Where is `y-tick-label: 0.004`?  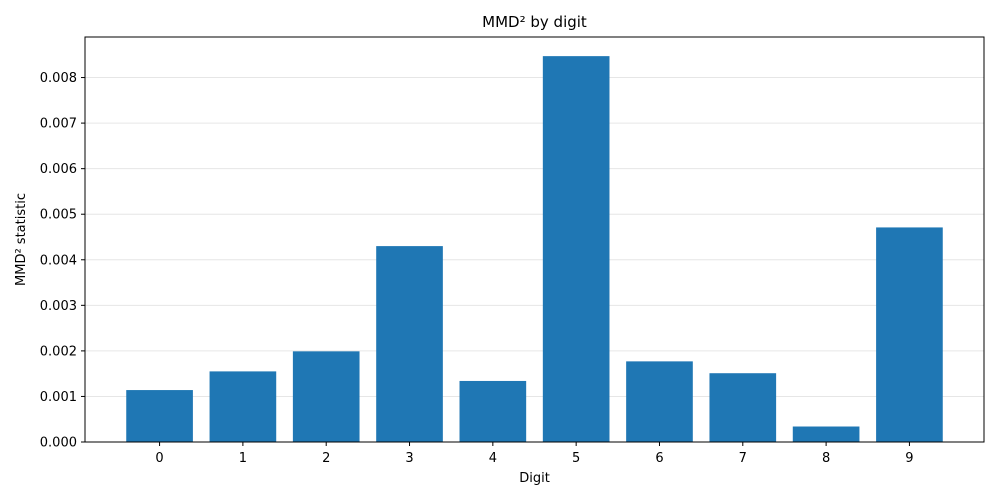 y-tick-label: 0.004 is located at coordinates (58, 260).